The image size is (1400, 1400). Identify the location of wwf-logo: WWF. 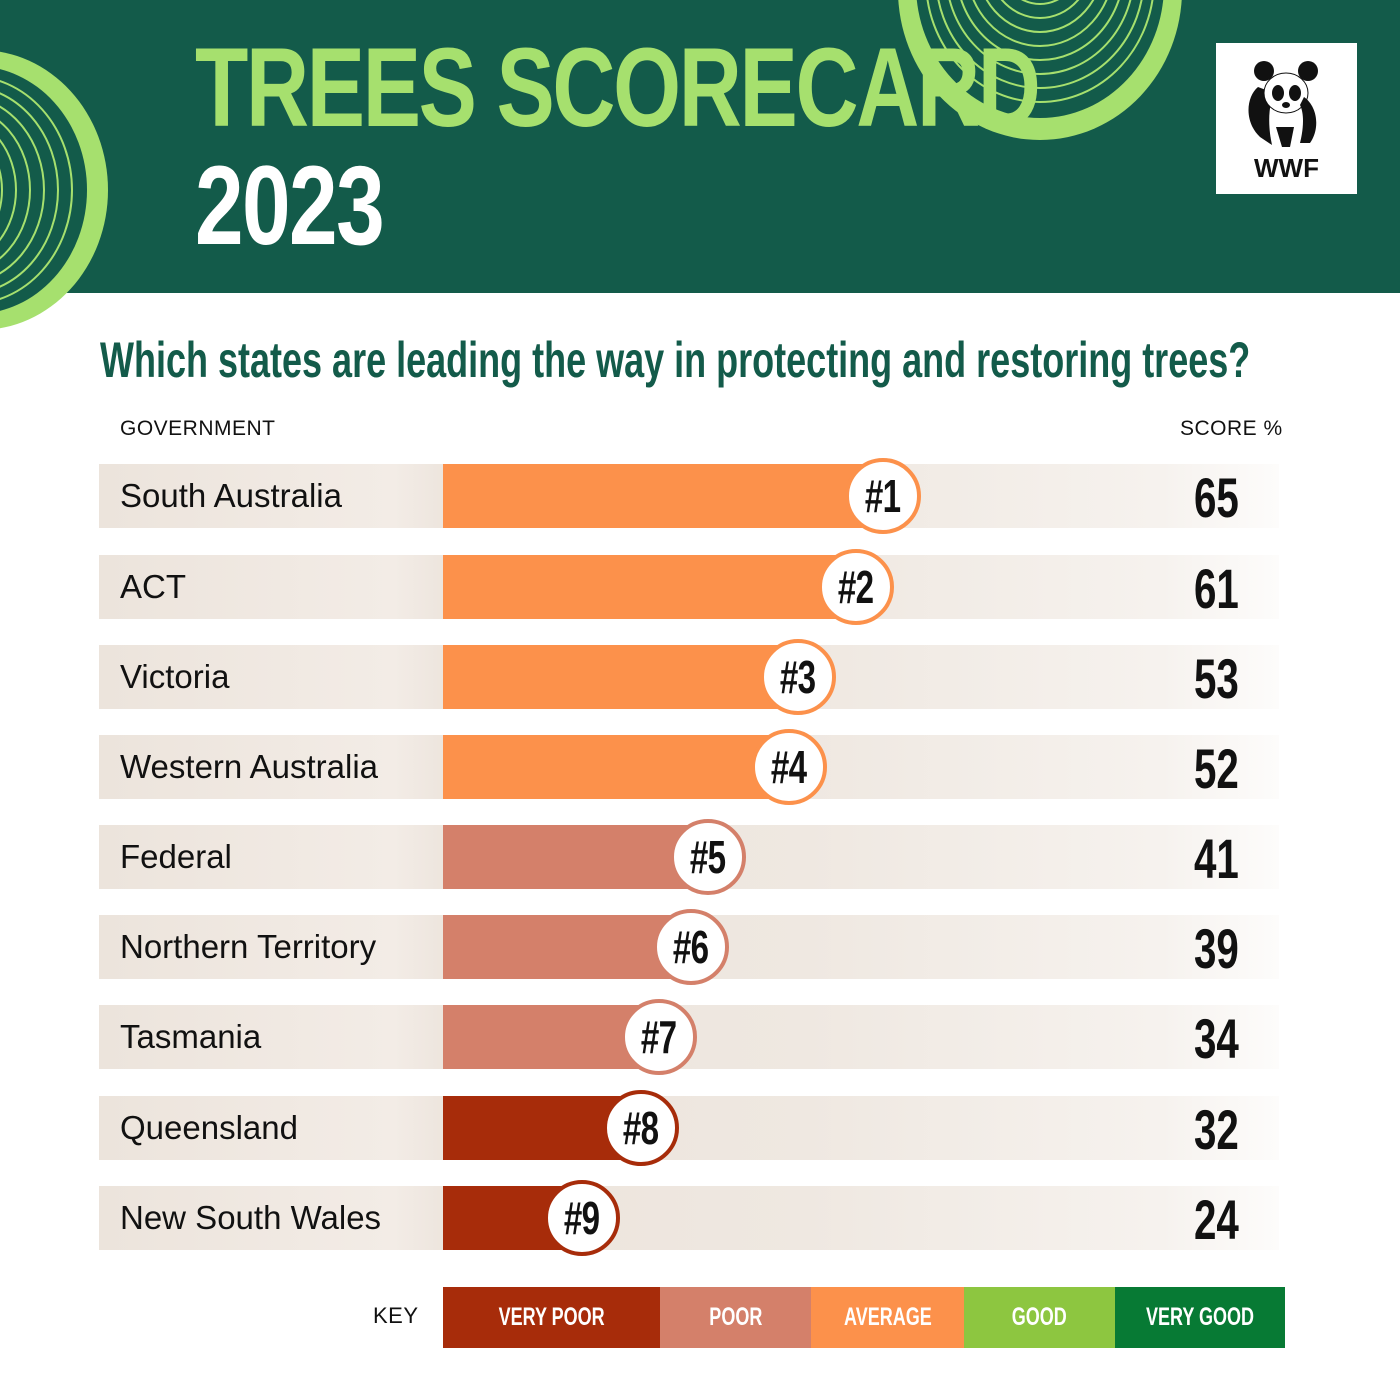
(1286, 118).